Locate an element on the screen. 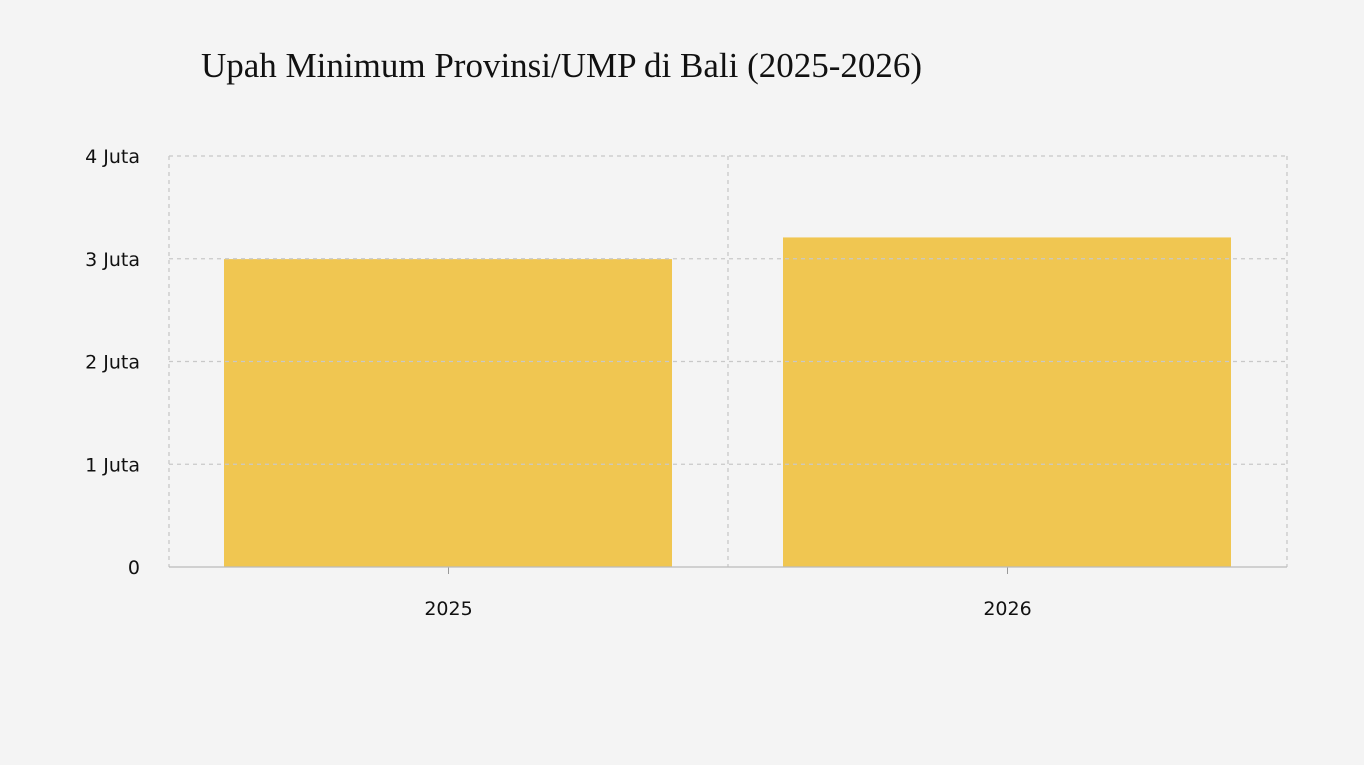  y-tick-label: 1 Juta is located at coordinates (112, 465).